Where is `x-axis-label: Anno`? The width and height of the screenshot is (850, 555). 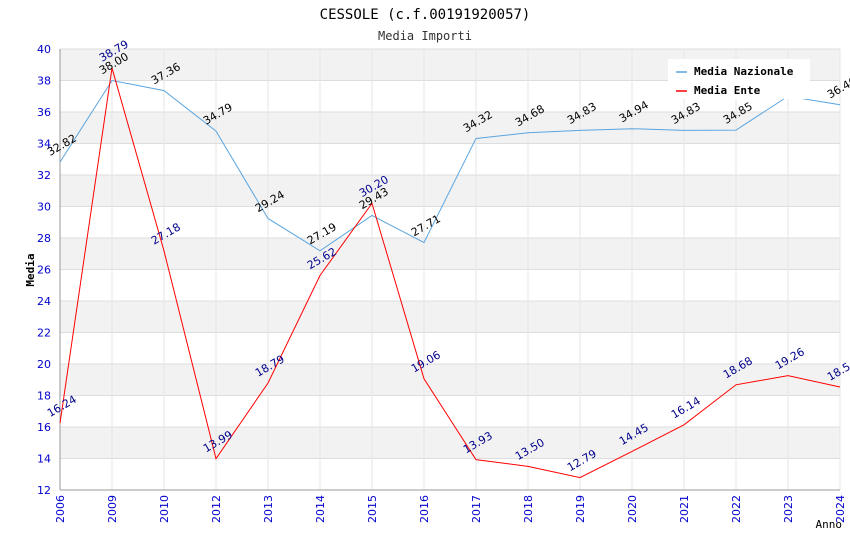
x-axis-label: Anno is located at coordinates (829, 524).